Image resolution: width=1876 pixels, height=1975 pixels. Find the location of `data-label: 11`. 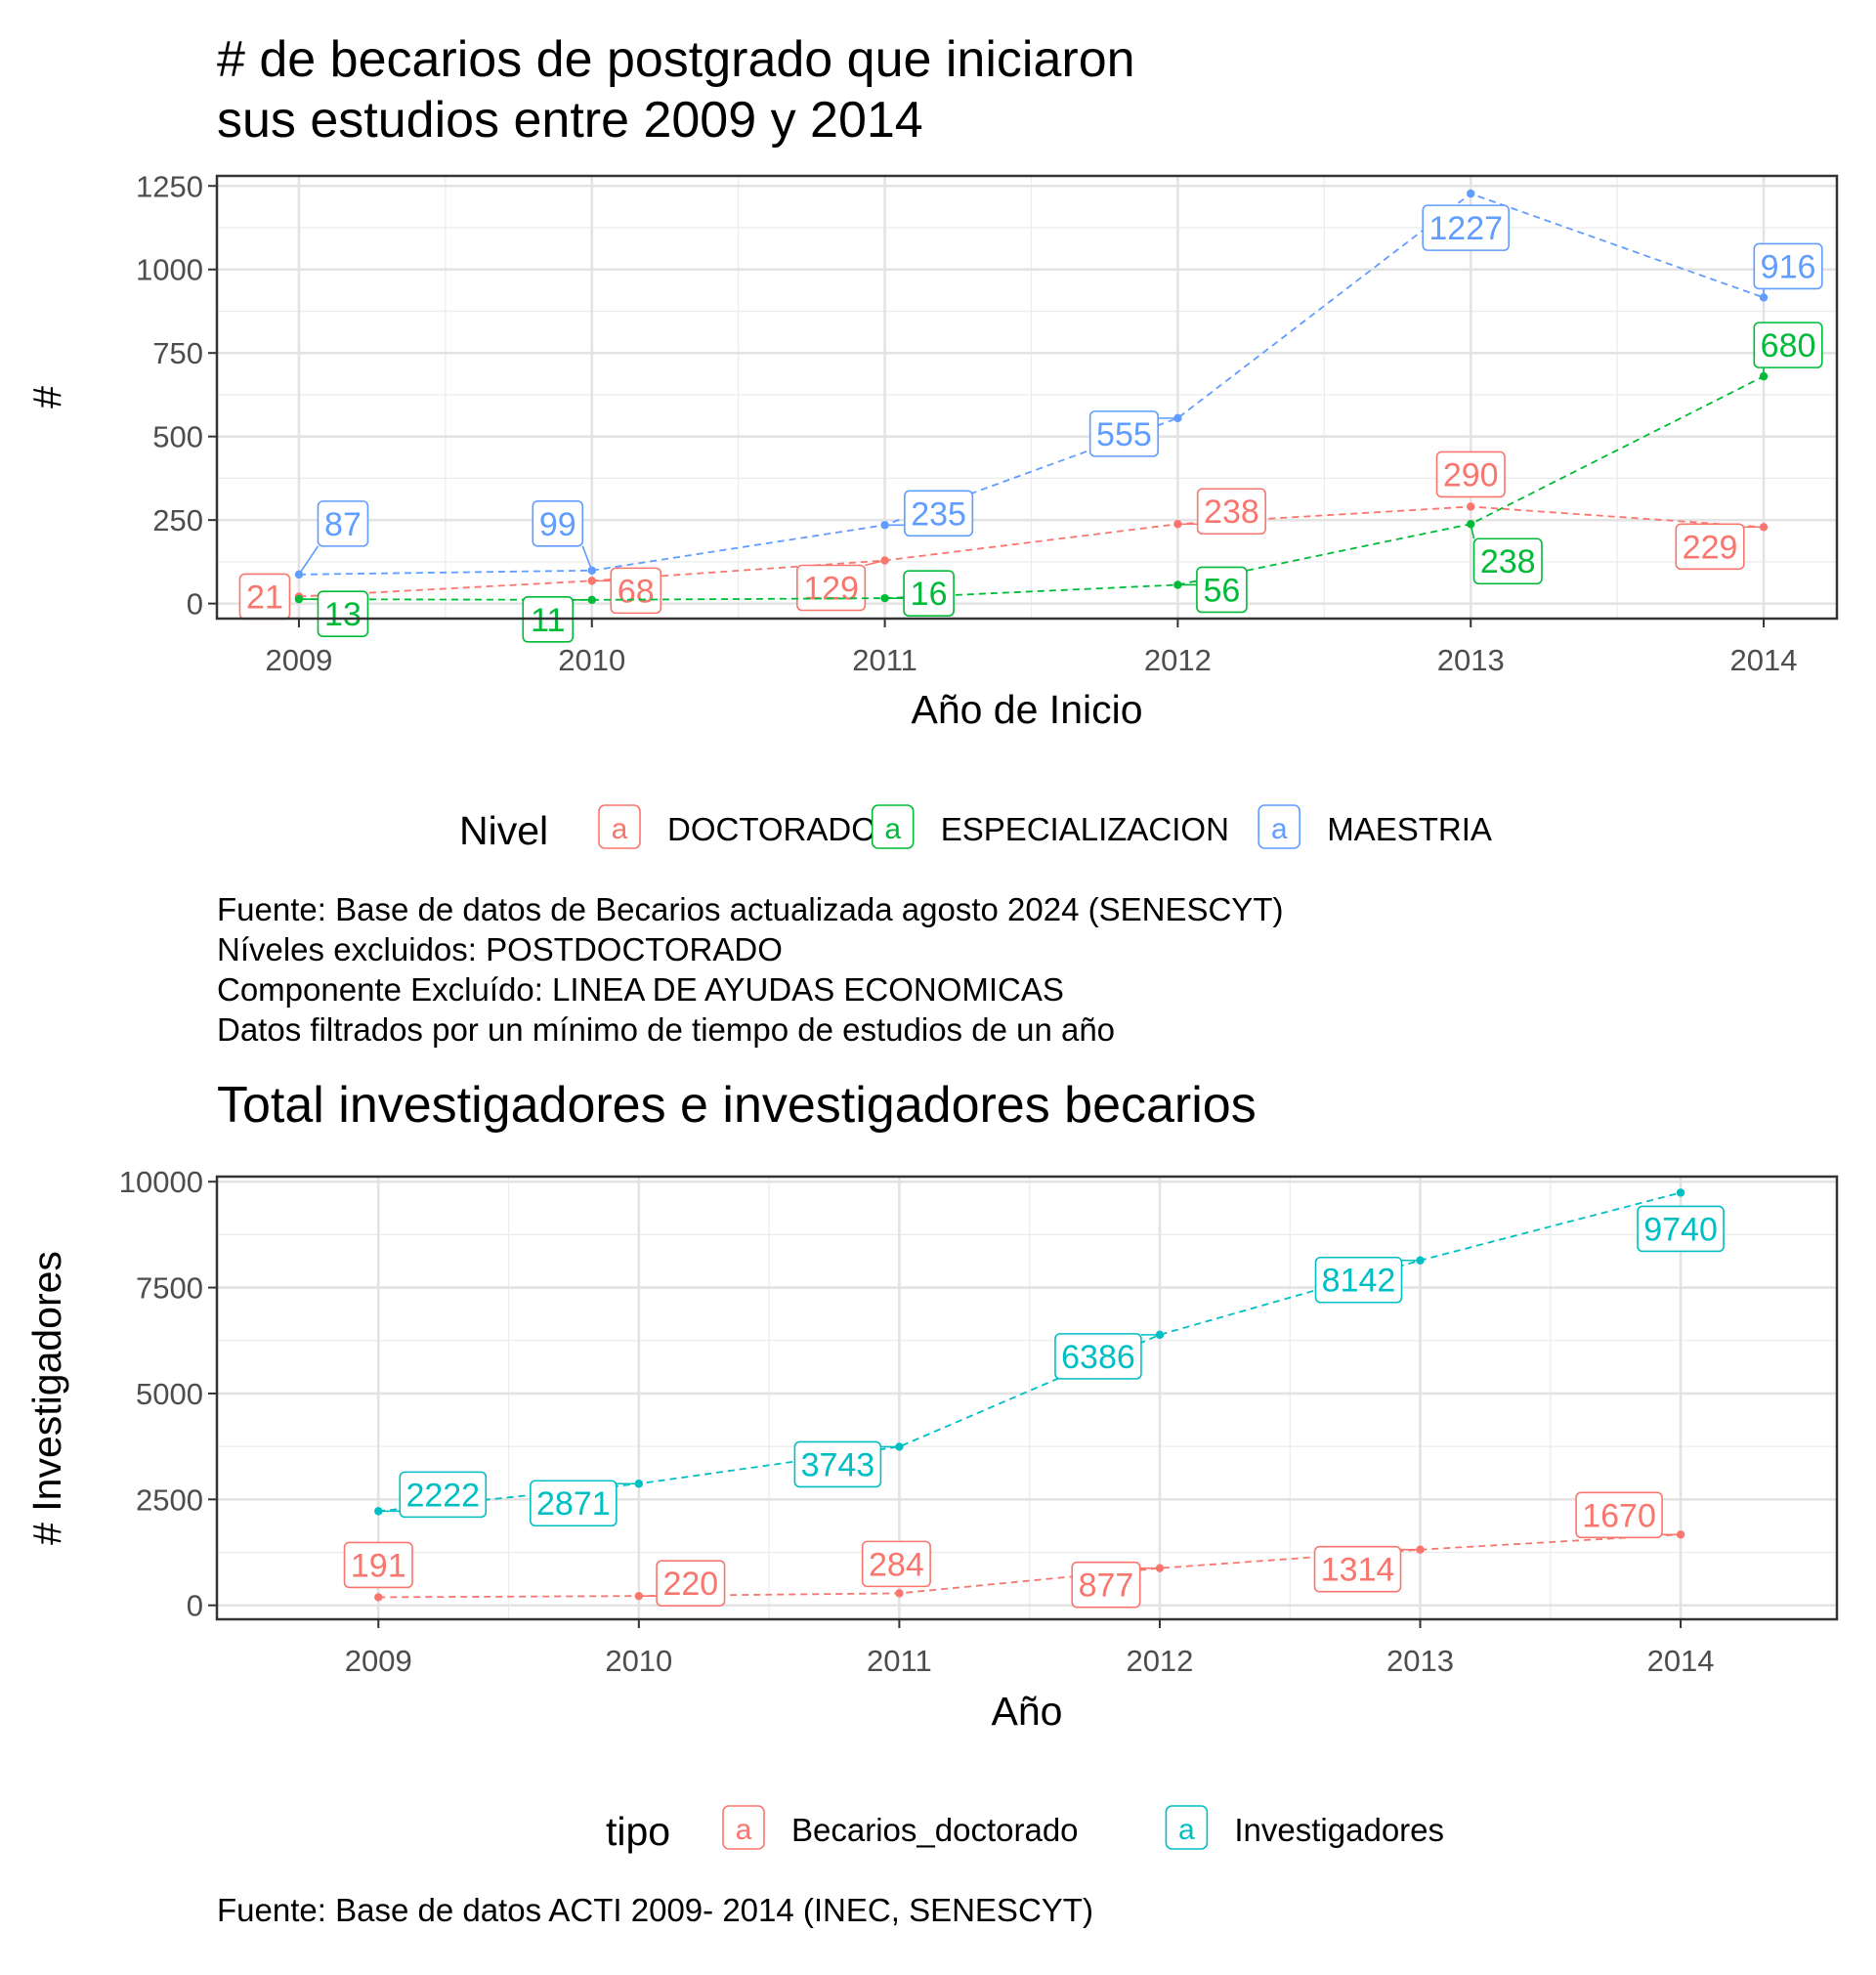

data-label: 11 is located at coordinates (548, 620).